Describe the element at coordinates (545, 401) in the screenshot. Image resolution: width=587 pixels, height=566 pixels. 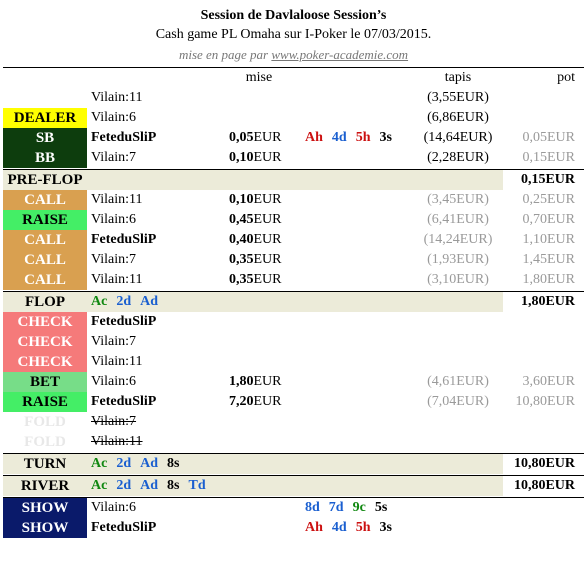
I see `pot-value: 10,80EUR` at that location.